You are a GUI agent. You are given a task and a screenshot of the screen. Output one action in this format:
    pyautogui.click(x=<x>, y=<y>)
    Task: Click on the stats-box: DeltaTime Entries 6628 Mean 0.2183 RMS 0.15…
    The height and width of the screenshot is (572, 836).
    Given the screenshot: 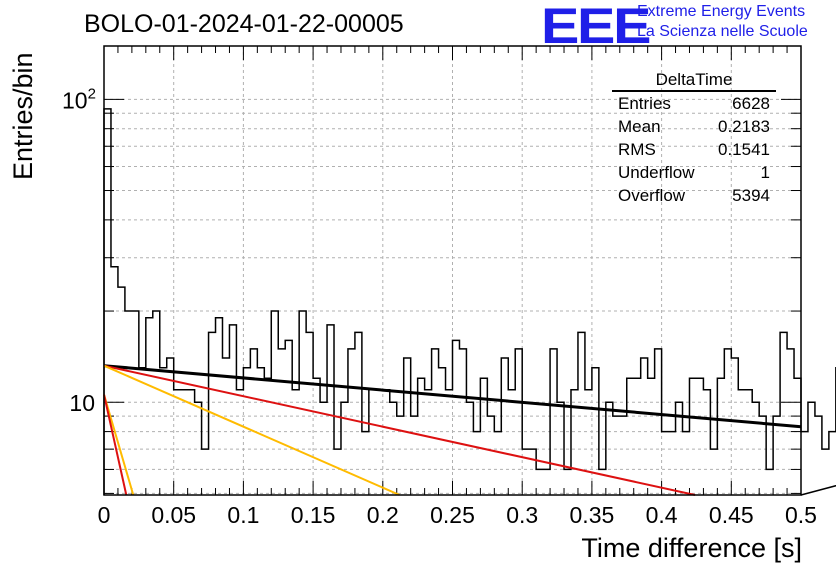 What is the action you would take?
    pyautogui.click(x=697, y=138)
    